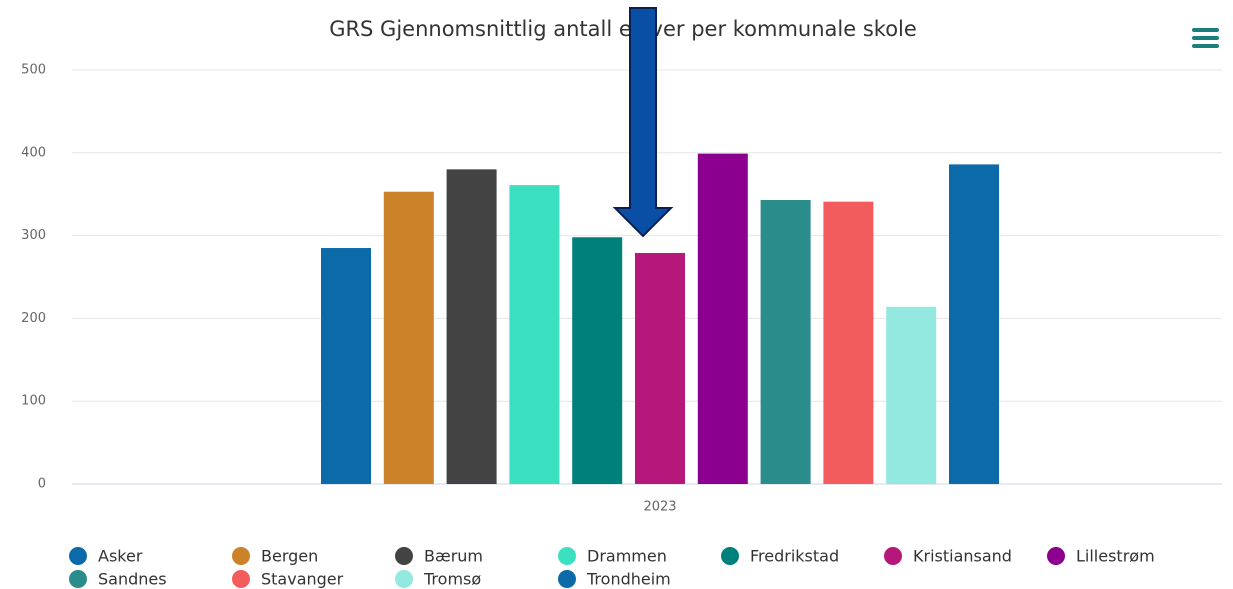 The image size is (1233, 589). I want to click on legend-label: Trondheim, so click(628, 579).